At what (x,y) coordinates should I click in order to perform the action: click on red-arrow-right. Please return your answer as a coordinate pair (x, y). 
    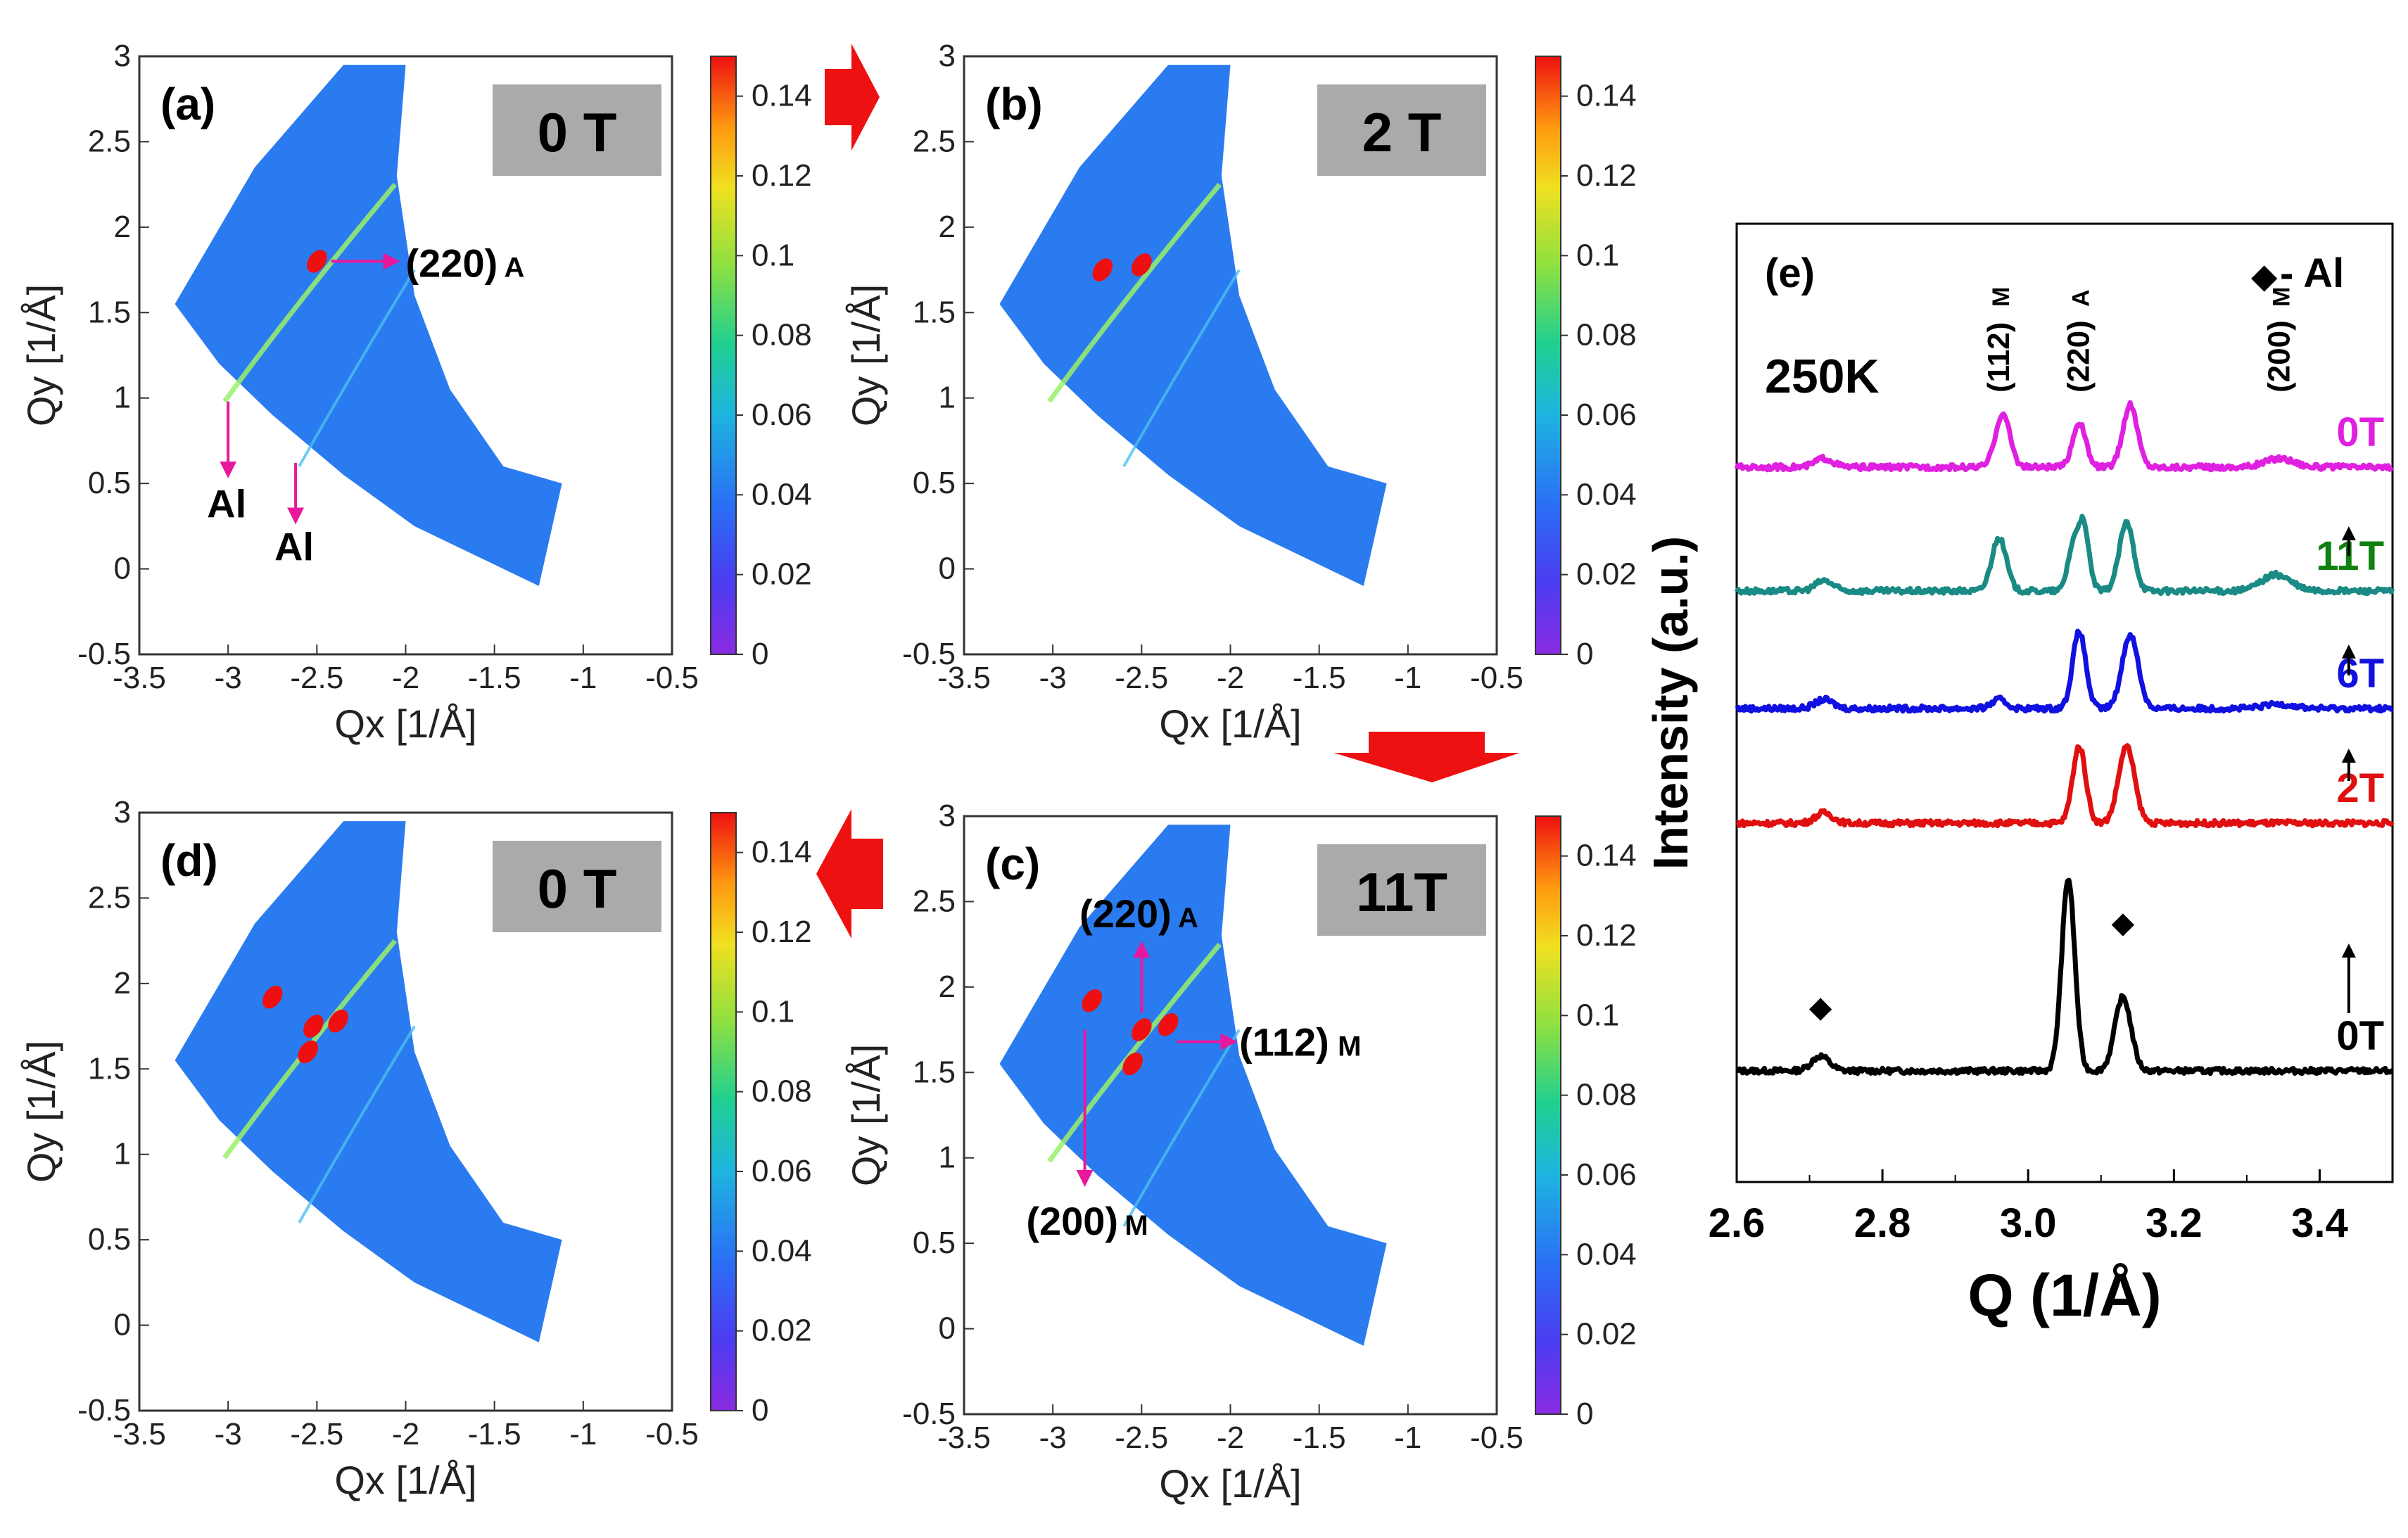
    Looking at the image, I should click on (852, 97).